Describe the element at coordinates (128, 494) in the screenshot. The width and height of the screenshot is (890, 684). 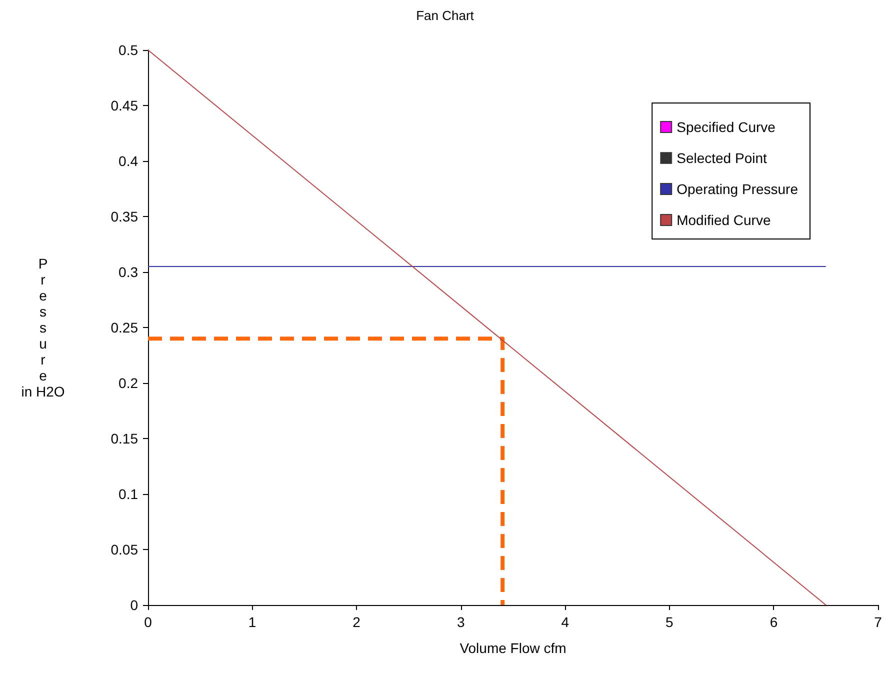
I see `y-tick-label: 0.1` at that location.